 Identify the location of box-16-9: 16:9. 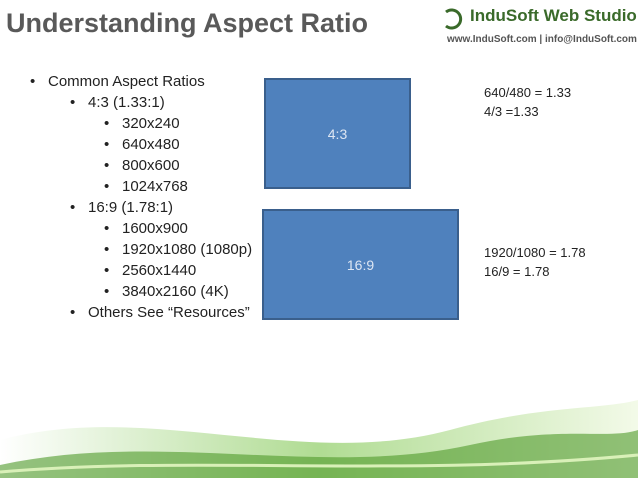
(360, 264).